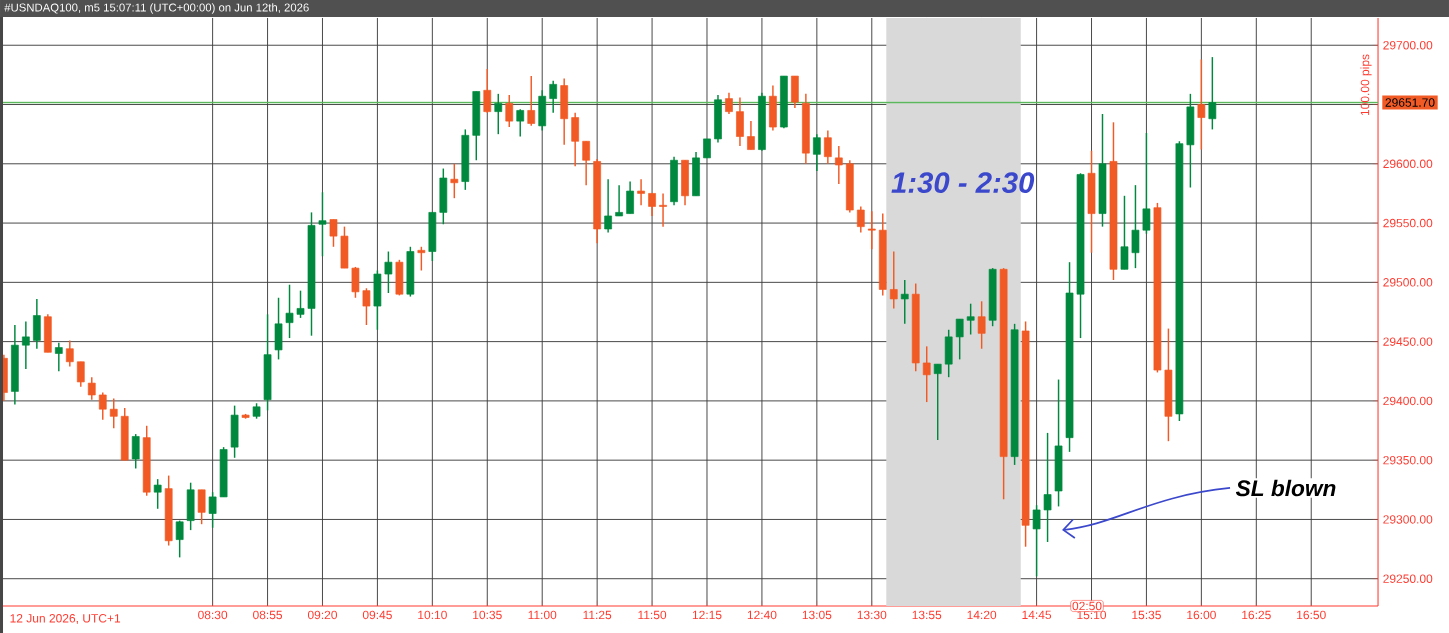 This screenshot has width=1449, height=633. I want to click on y-tick-label: 29250.00, so click(1408, 578).